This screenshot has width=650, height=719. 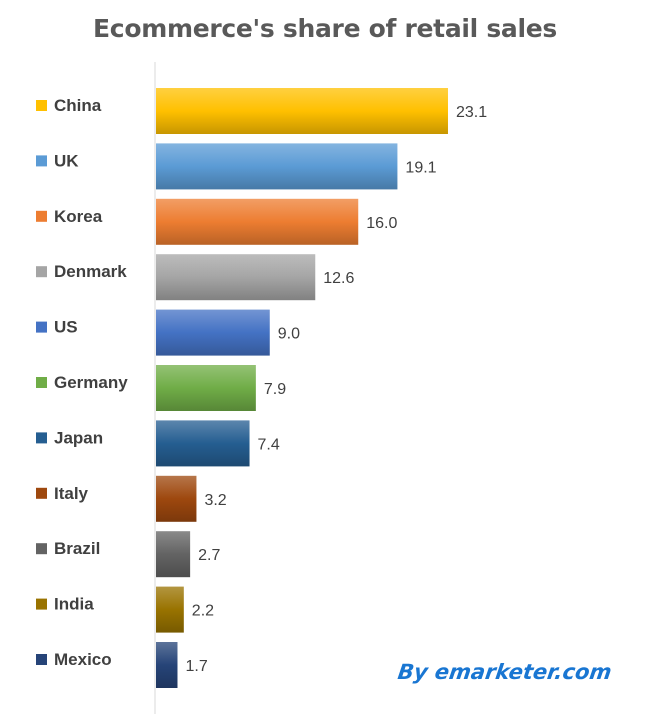 I want to click on value-label-mexico: 1.7, so click(x=196, y=666).